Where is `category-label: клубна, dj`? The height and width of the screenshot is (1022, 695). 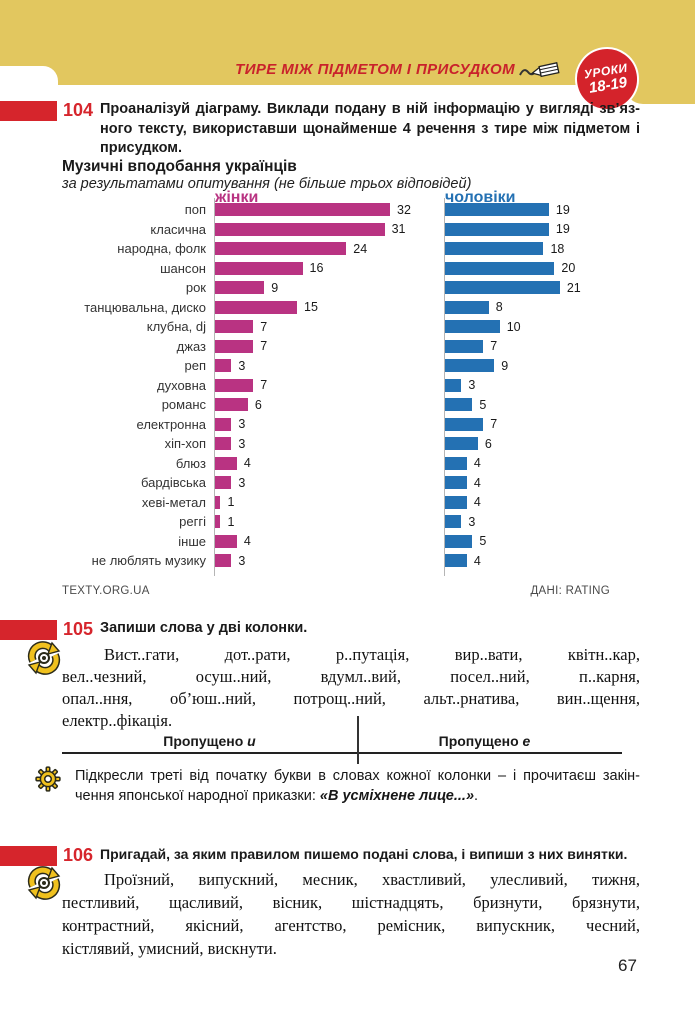
category-label: клубна, dj is located at coordinates (176, 327).